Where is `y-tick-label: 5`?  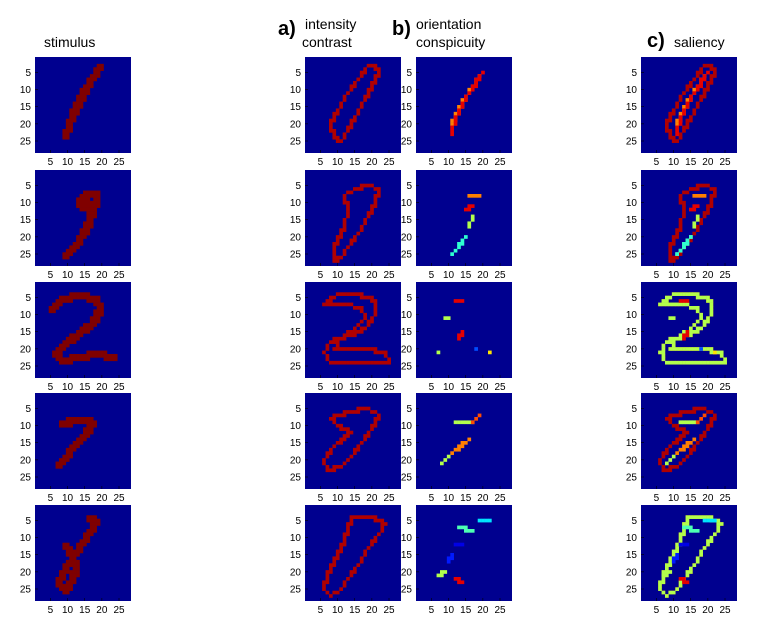 y-tick-label: 5 is located at coordinates (298, 73).